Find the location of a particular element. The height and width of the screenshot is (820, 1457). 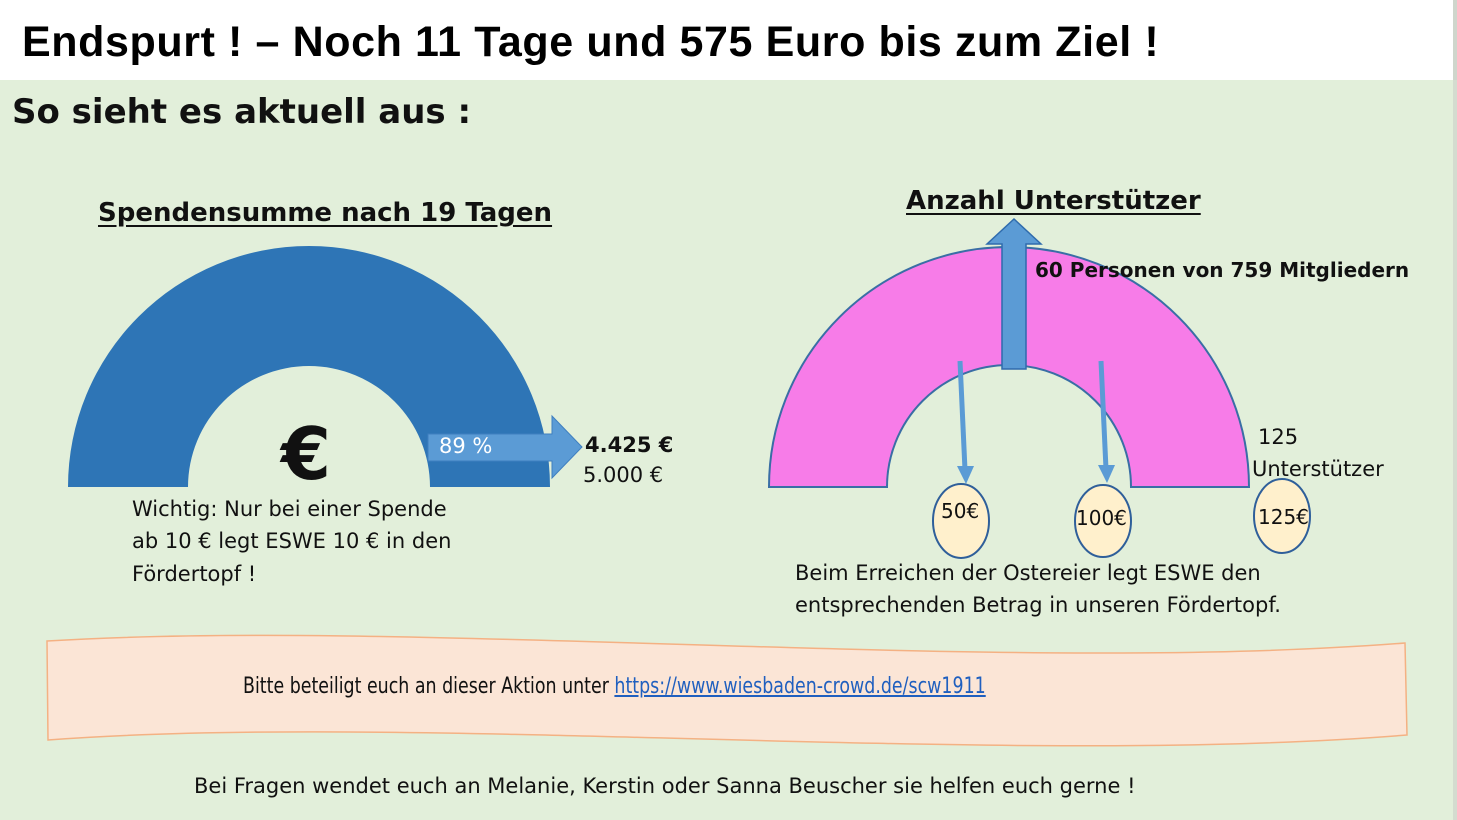

donation-note-line-3: Fördertopf ! is located at coordinates (194, 574).